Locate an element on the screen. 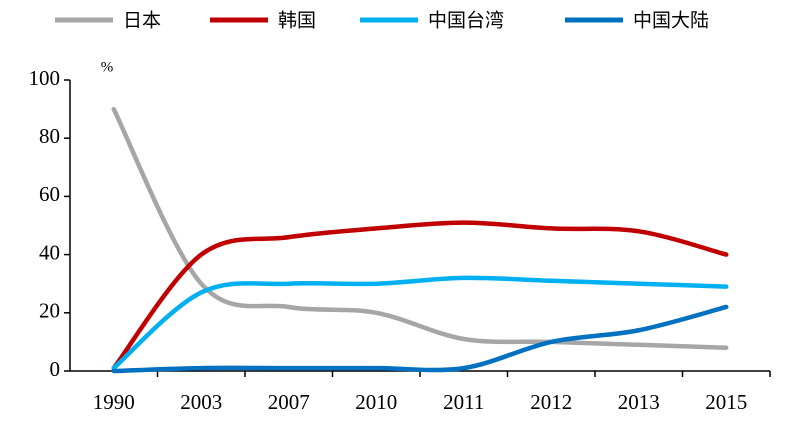 The width and height of the screenshot is (800, 434). y-tick-label: 100 is located at coordinates (45, 78).